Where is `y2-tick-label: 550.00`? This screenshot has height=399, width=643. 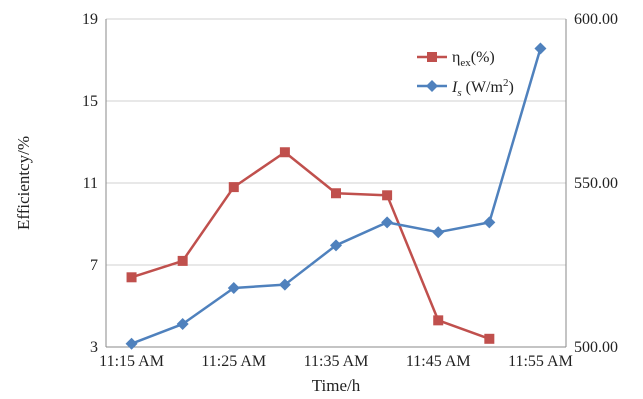 y2-tick-label: 550.00 is located at coordinates (596, 183).